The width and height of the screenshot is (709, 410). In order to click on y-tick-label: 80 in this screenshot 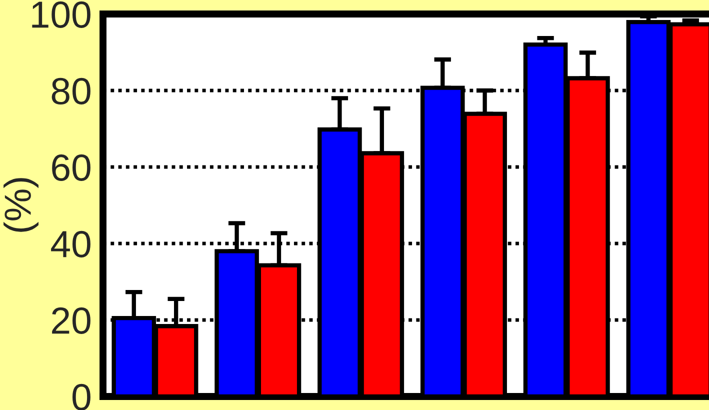, I will do `click(71, 91)`.